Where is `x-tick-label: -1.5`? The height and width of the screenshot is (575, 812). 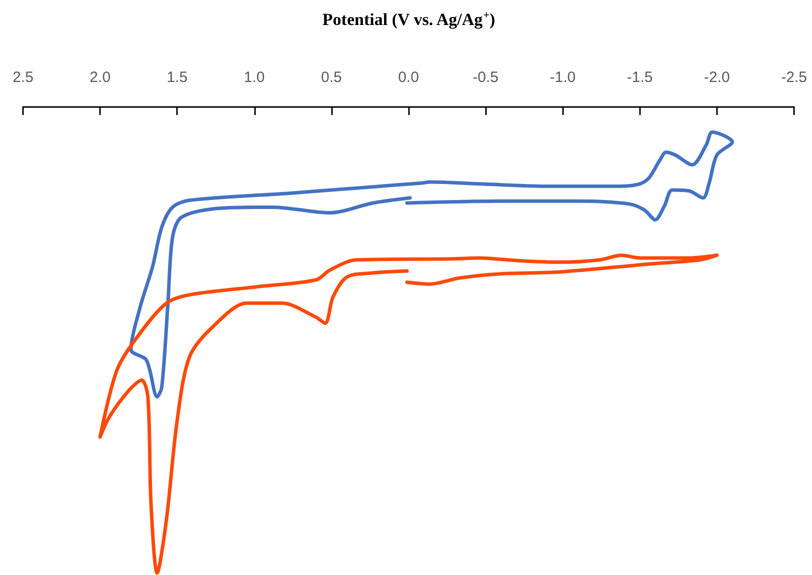 x-tick-label: -1.5 is located at coordinates (639, 77).